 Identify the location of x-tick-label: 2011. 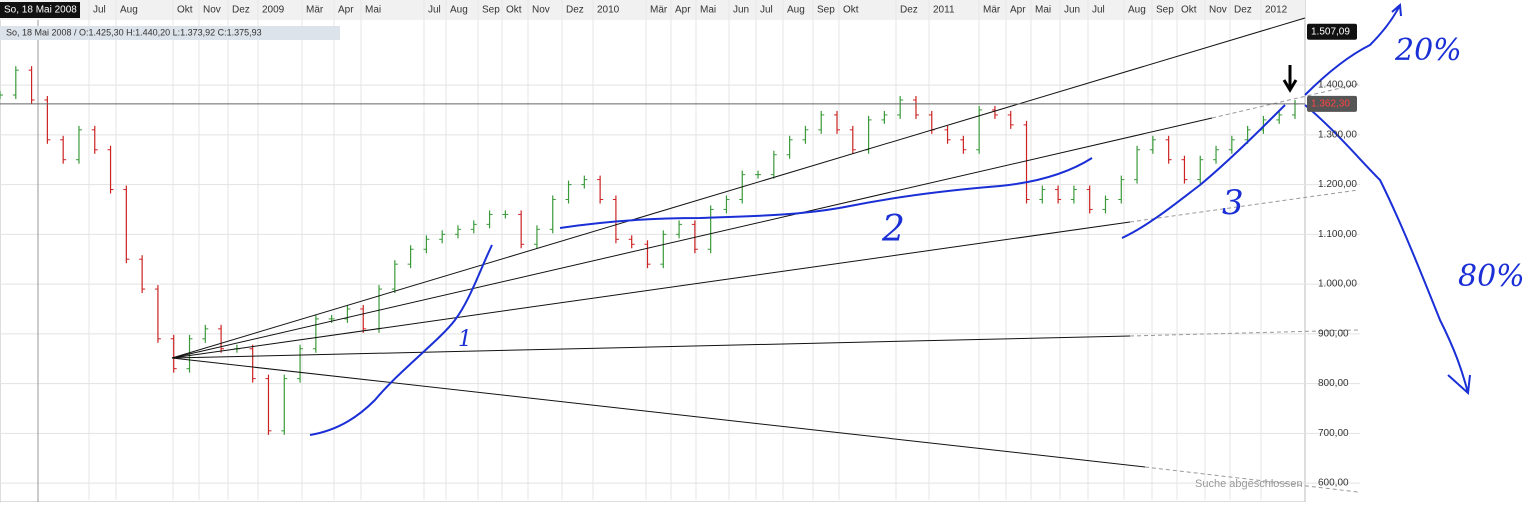
(944, 10).